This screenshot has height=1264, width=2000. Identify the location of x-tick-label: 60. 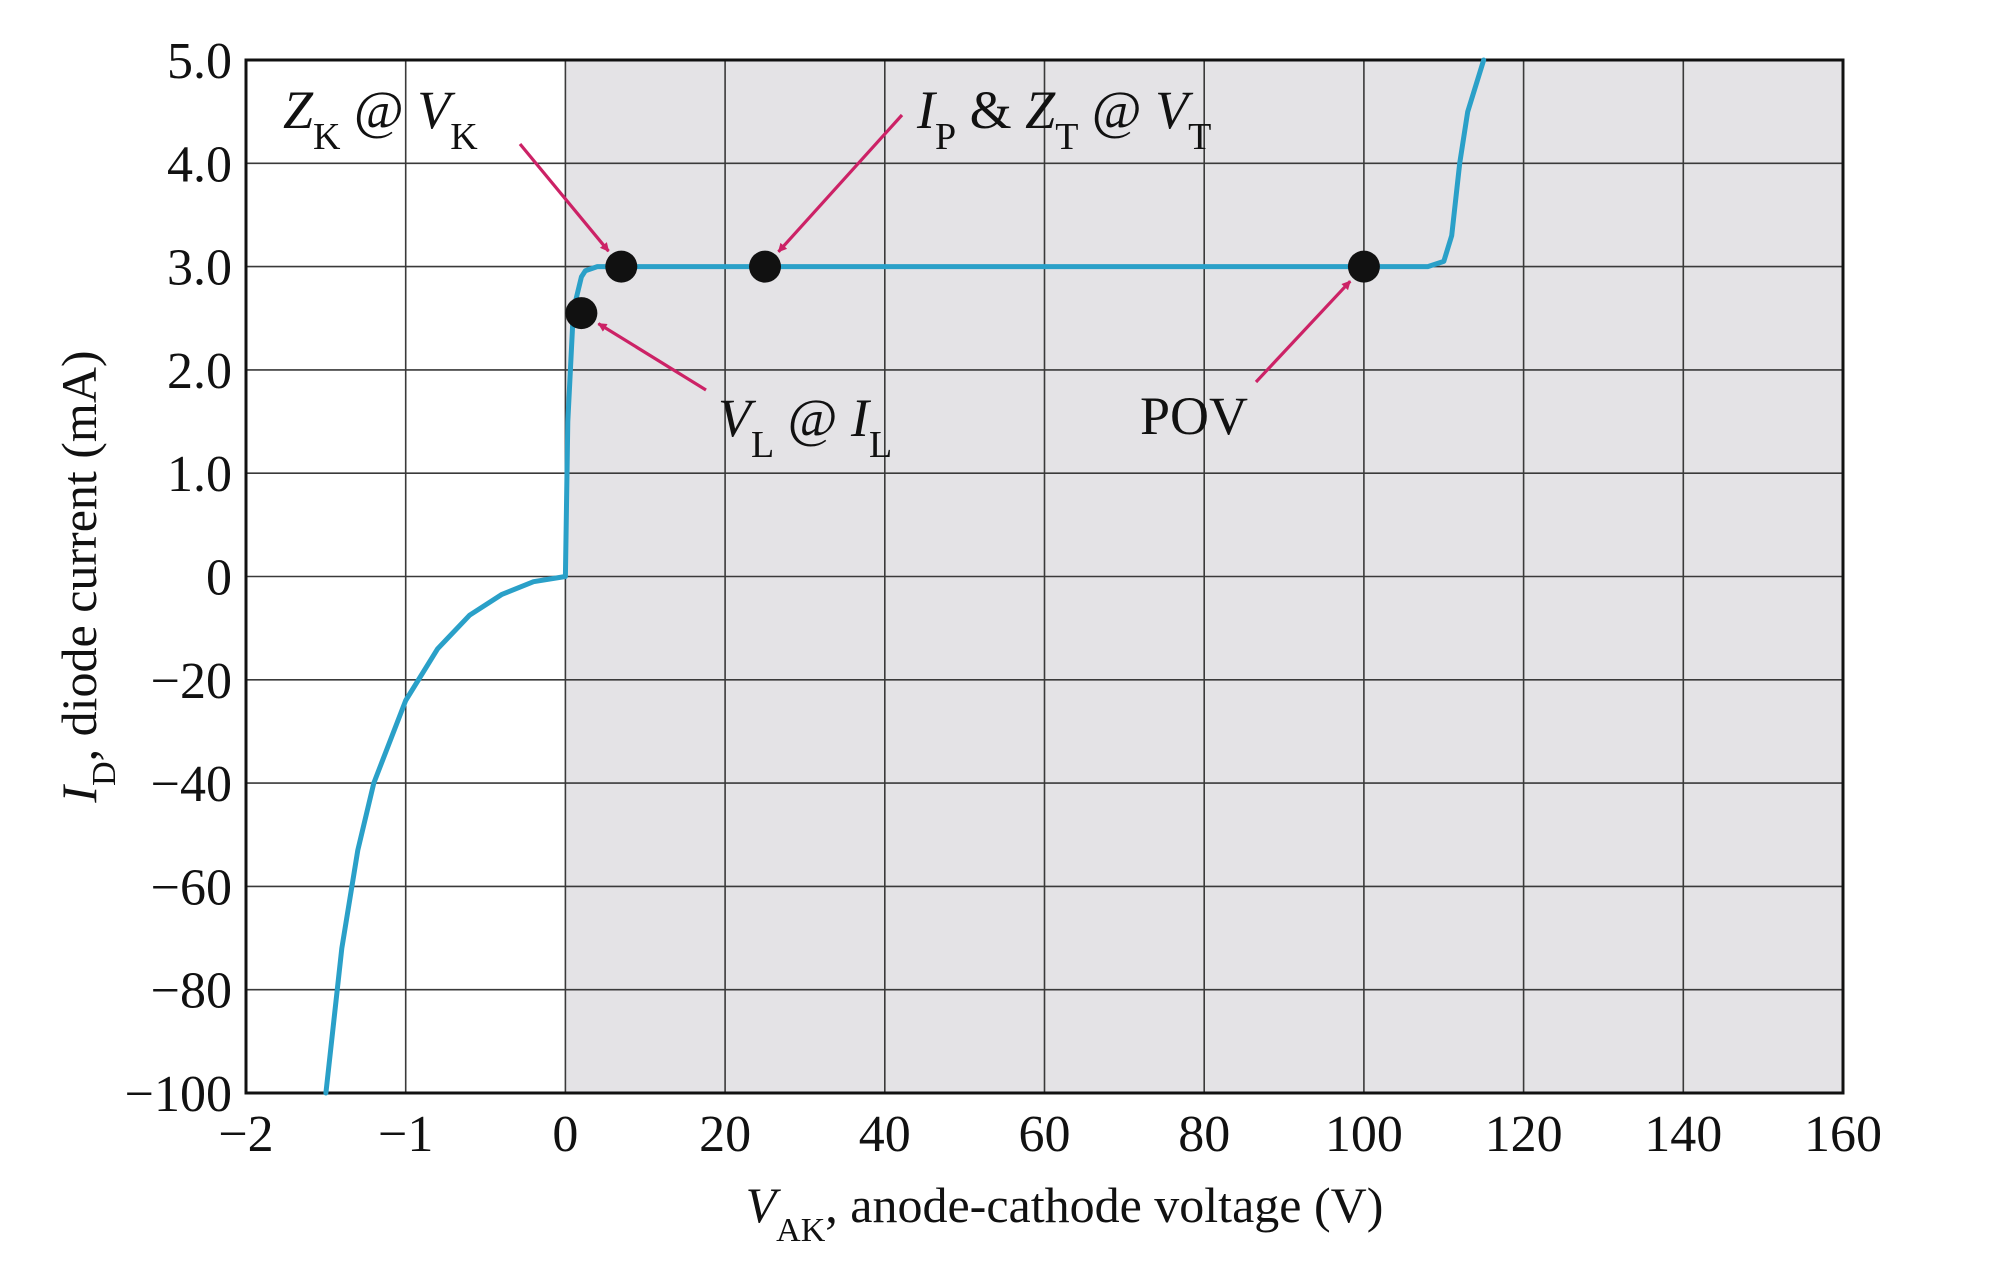
(1045, 1134).